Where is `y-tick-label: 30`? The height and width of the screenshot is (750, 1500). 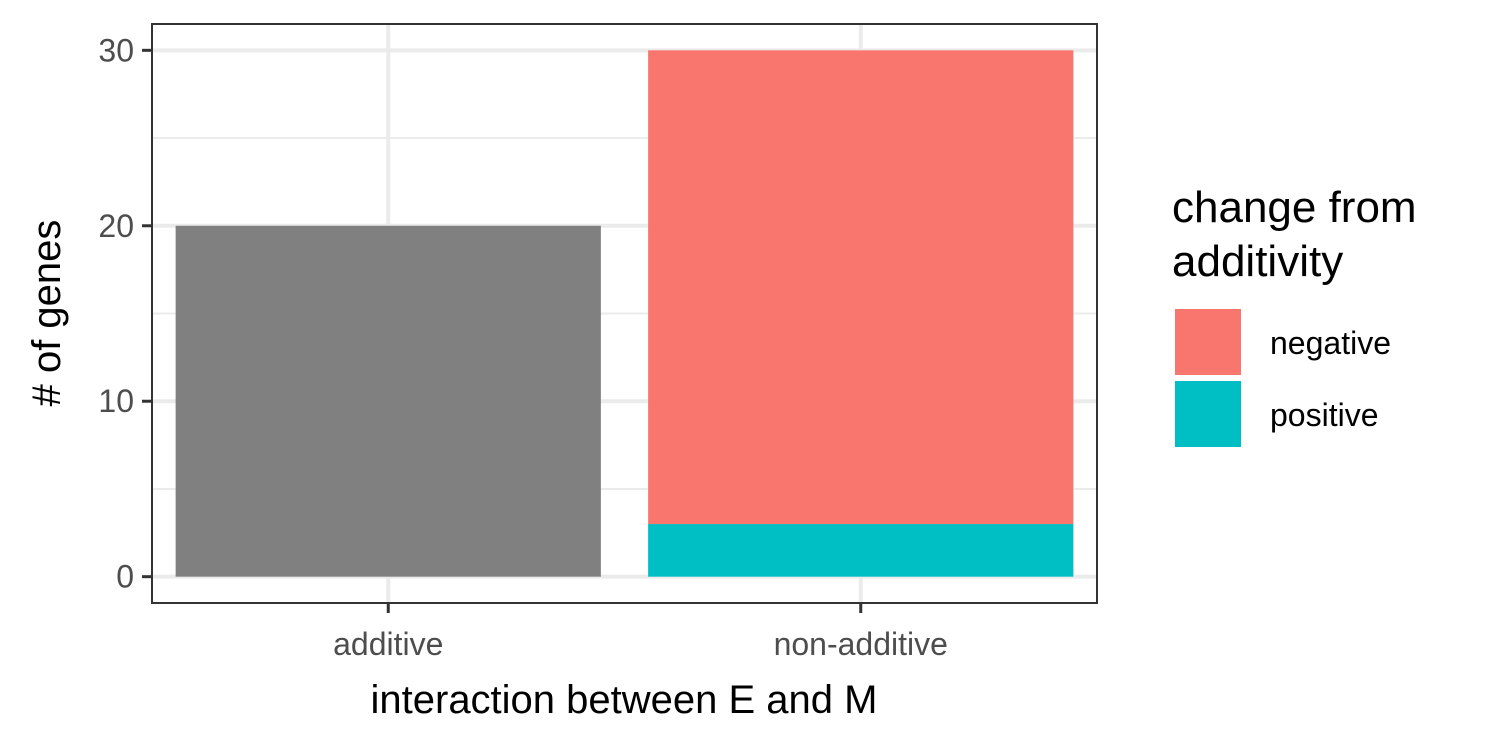
y-tick-label: 30 is located at coordinates (116, 50).